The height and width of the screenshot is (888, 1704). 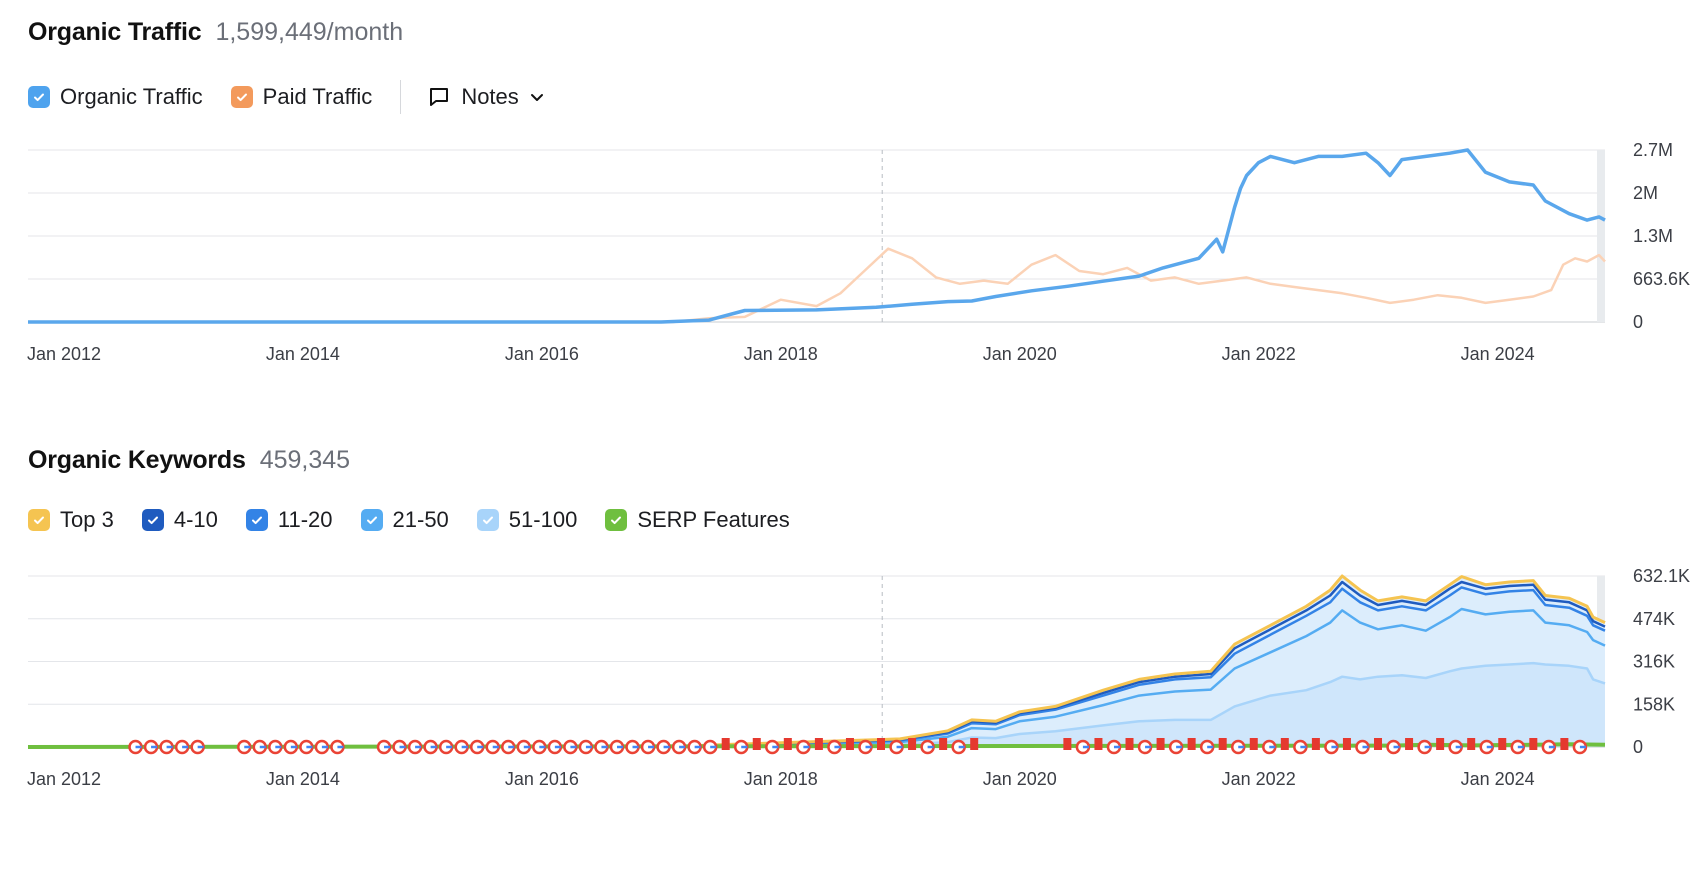 I want to click on series-line-paid-traffic, so click(x=817, y=285).